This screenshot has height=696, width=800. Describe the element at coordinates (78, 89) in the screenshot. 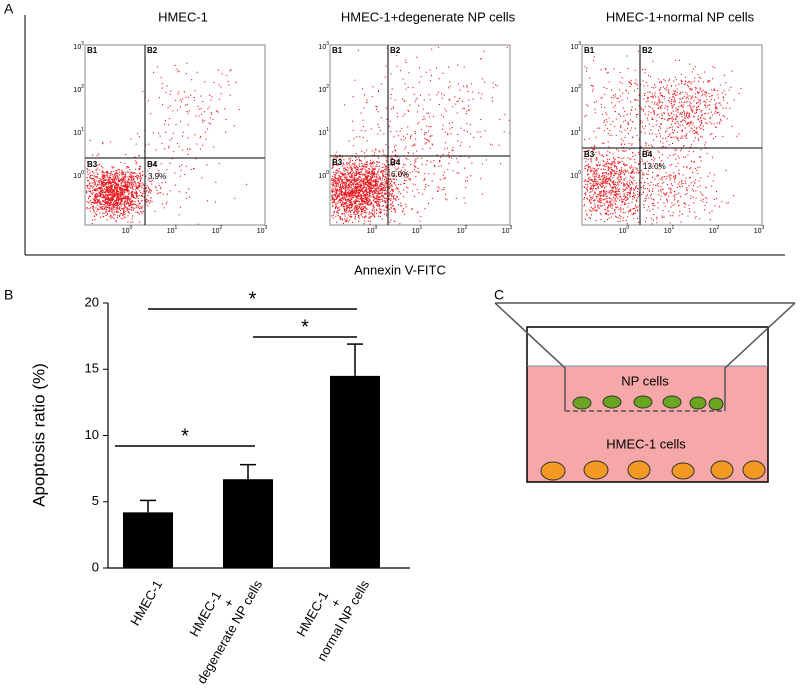

I see `tick-label: 102` at that location.